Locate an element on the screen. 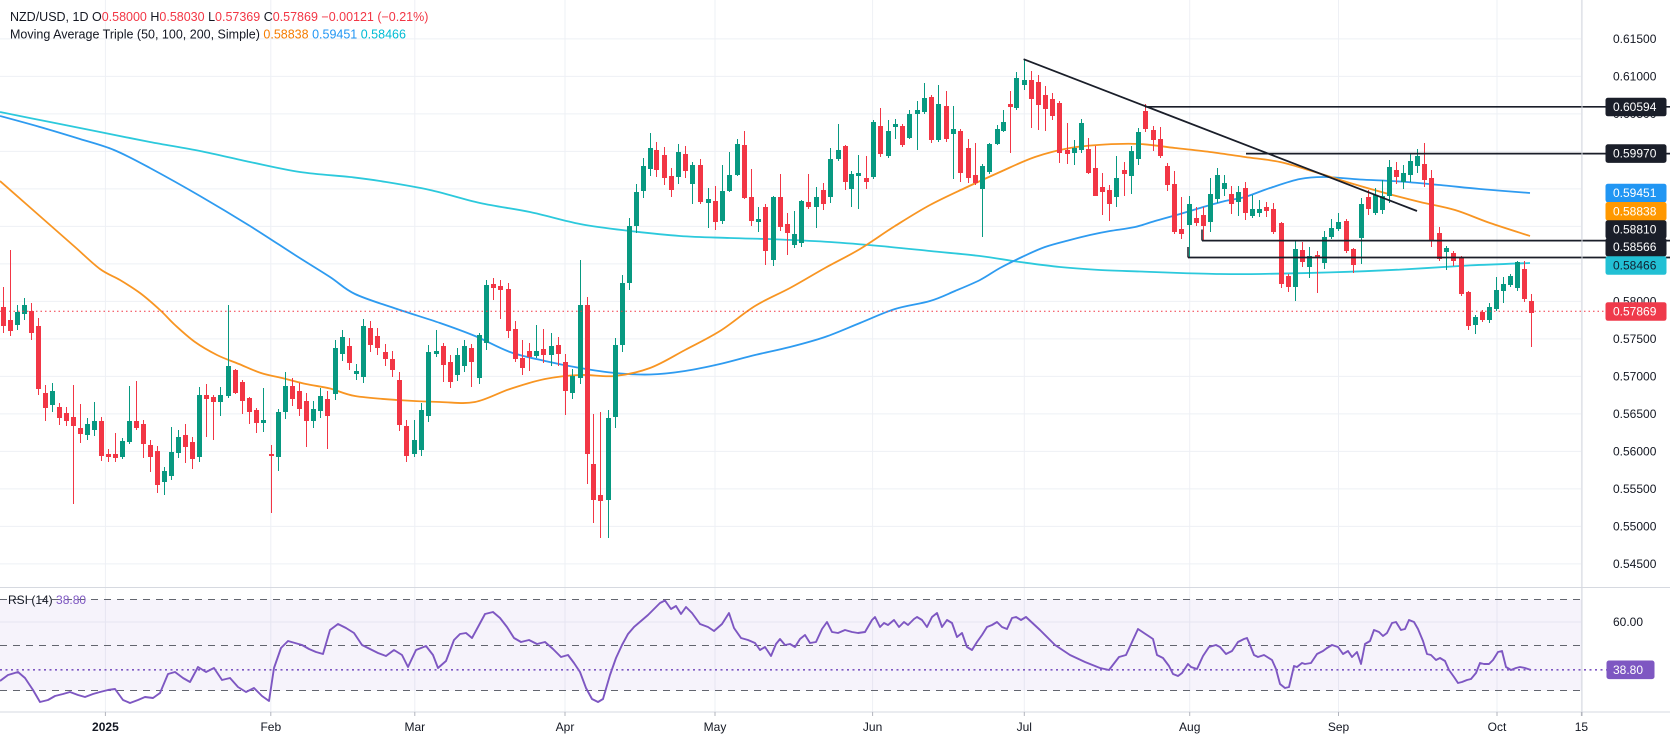  svg-text: Jun is located at coordinates (872, 727).